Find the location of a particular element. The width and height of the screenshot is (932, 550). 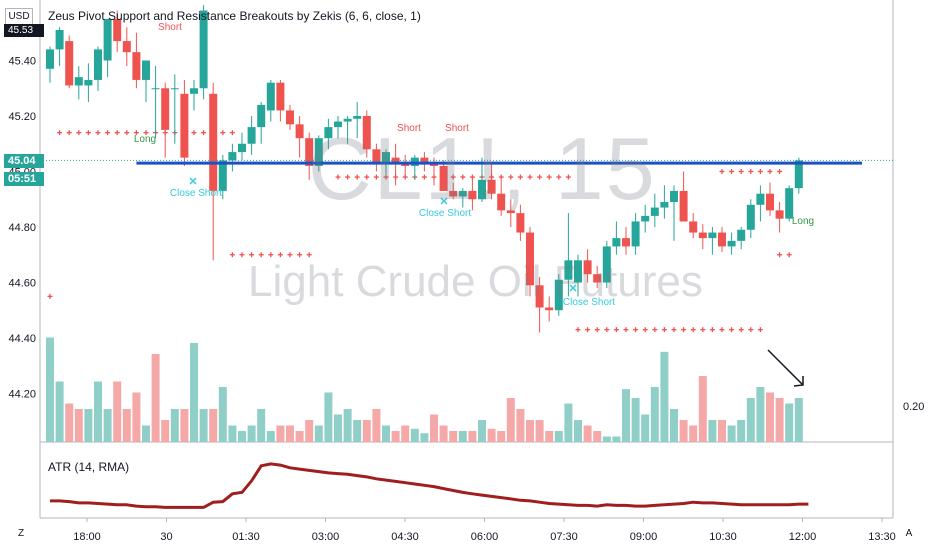

signal-label-close: Close Short is located at coordinates (196, 193).